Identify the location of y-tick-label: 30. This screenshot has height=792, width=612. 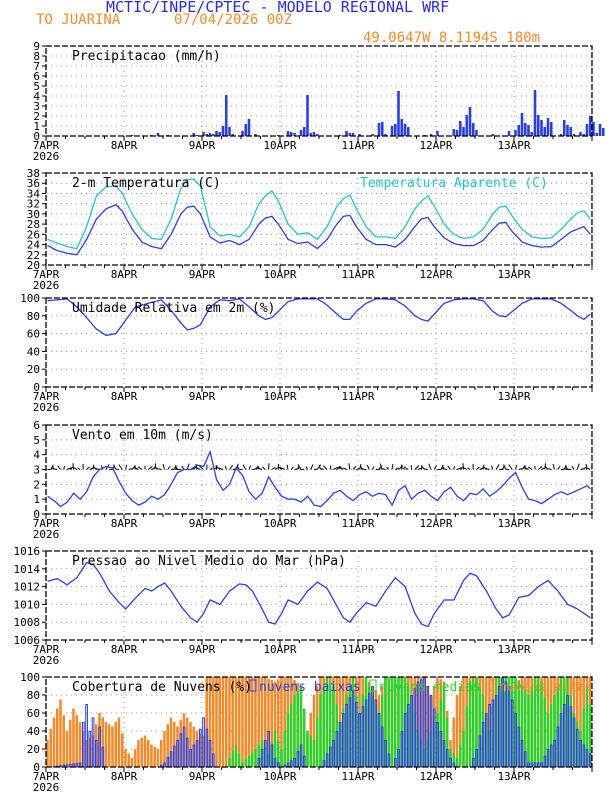
(33, 214).